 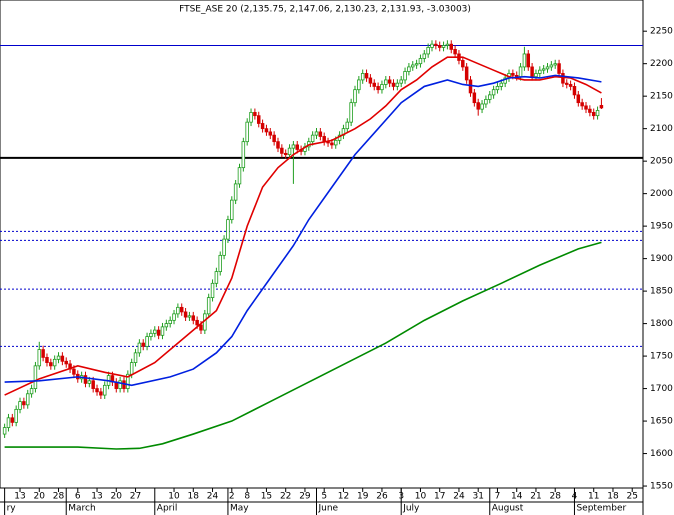 What do you see at coordinates (19, 497) in the screenshot?
I see `x-tick-label: 13` at bounding box center [19, 497].